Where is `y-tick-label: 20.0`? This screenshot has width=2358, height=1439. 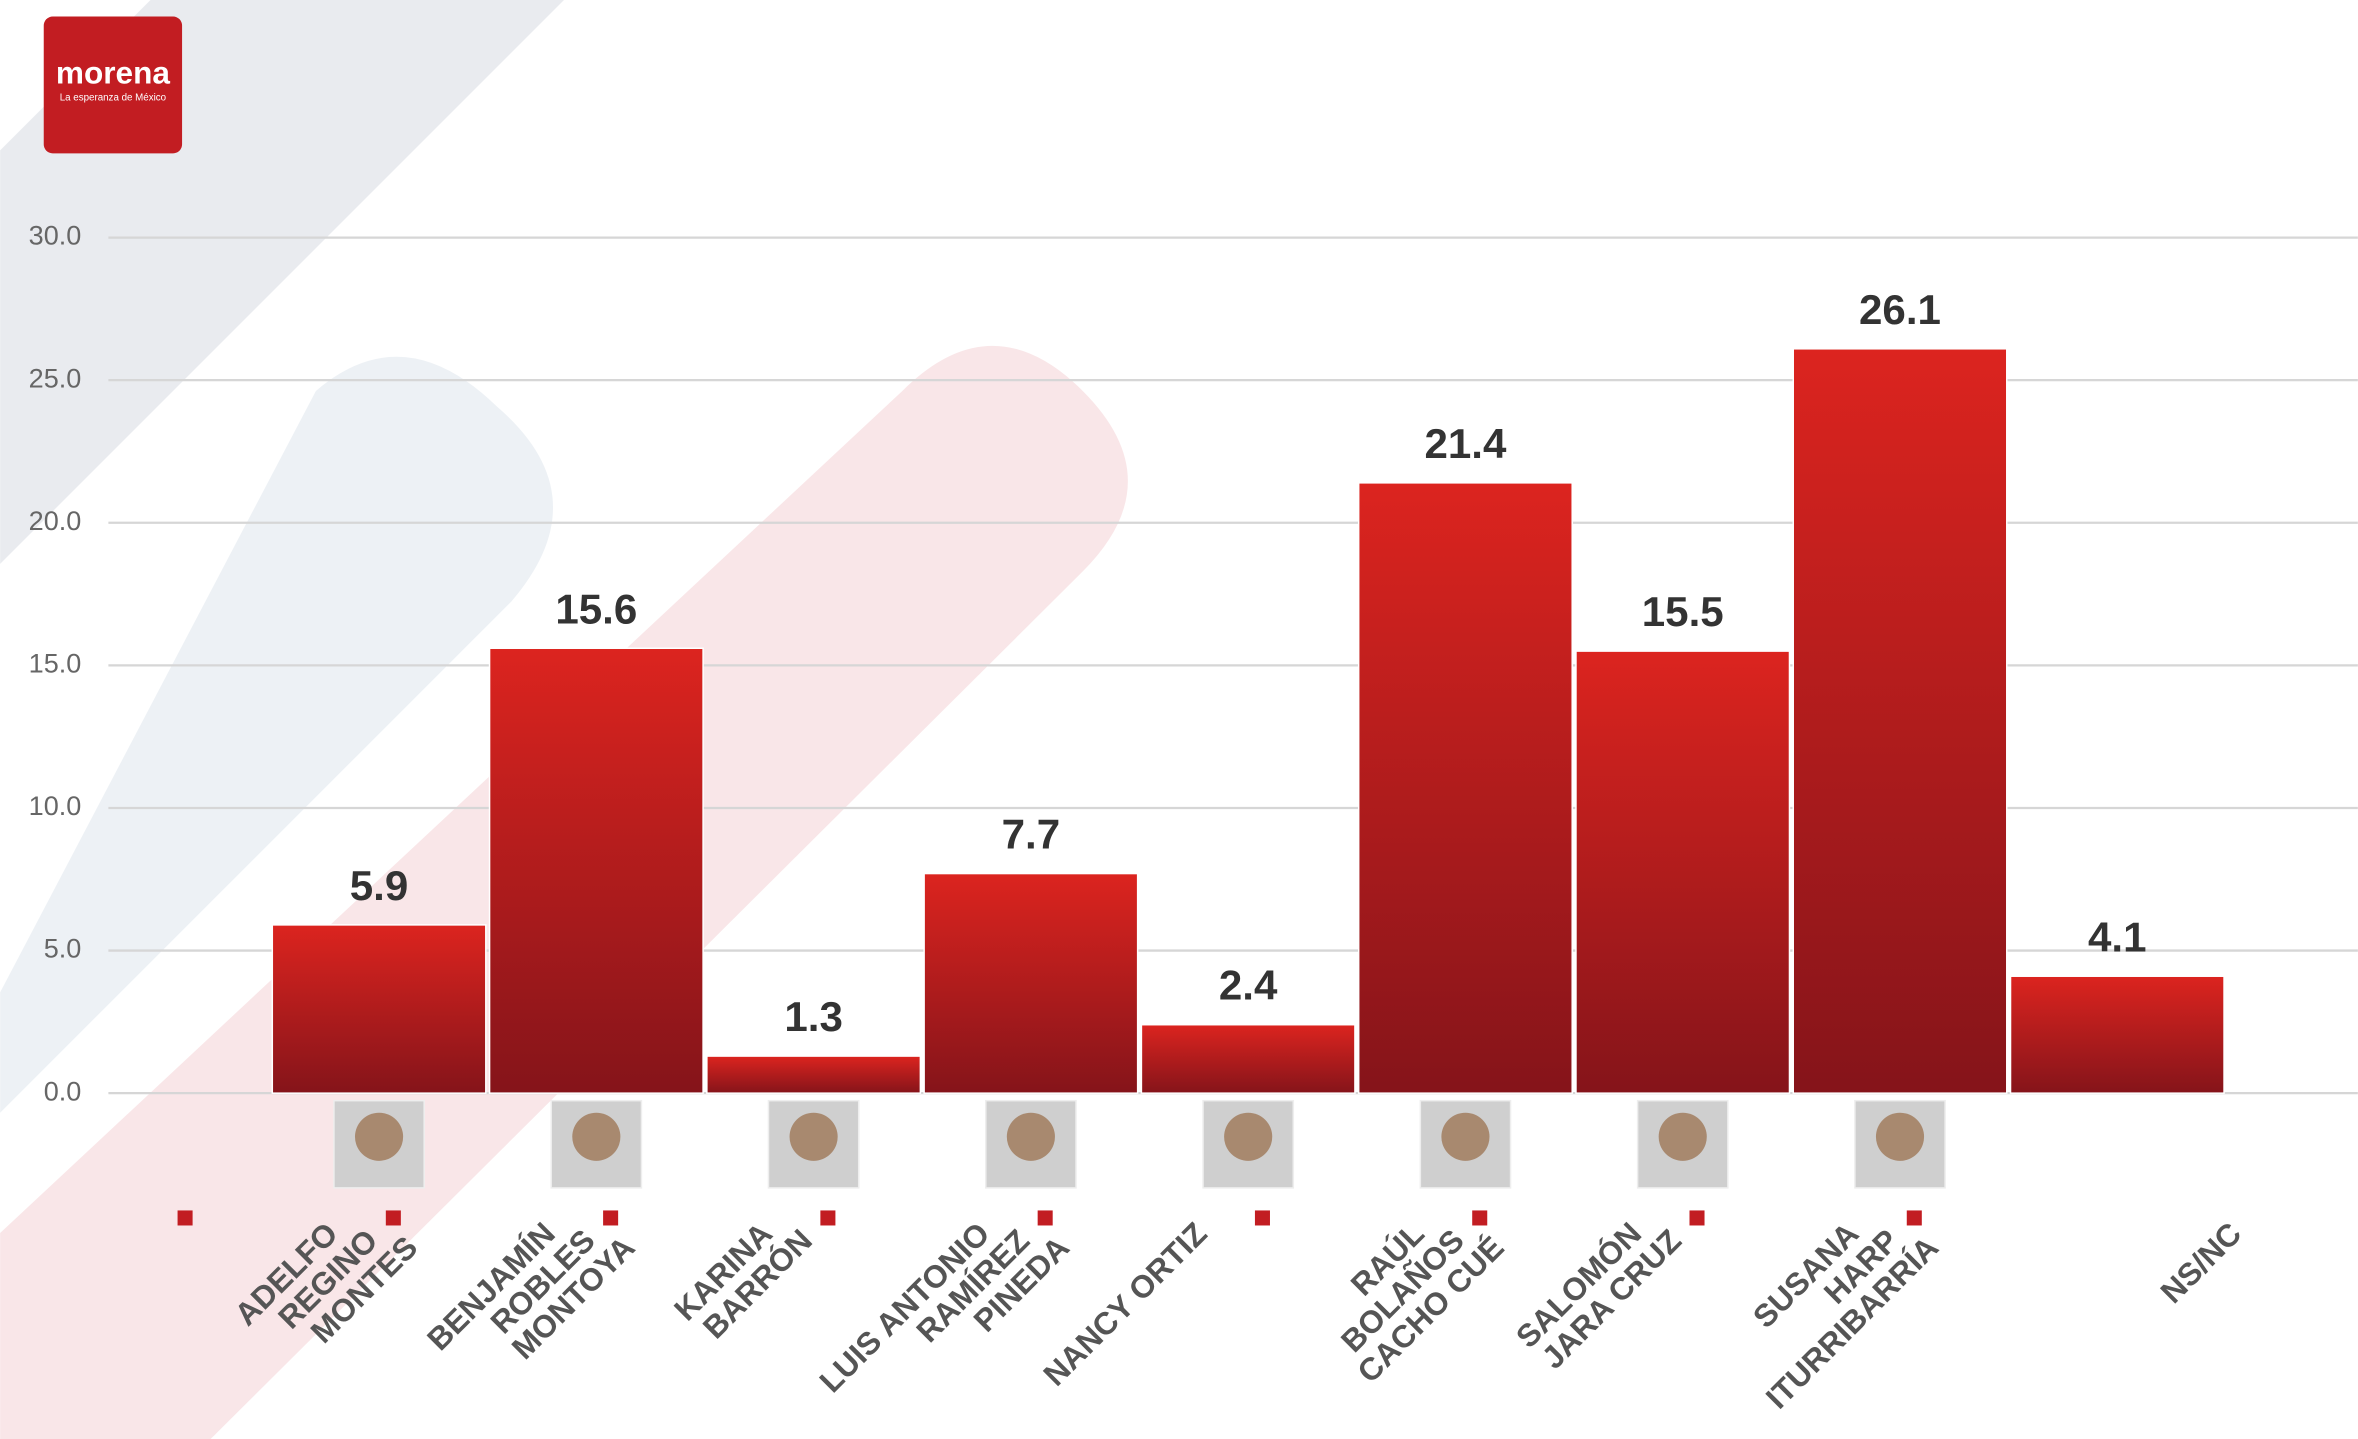
y-tick-label: 20.0 is located at coordinates (55, 521).